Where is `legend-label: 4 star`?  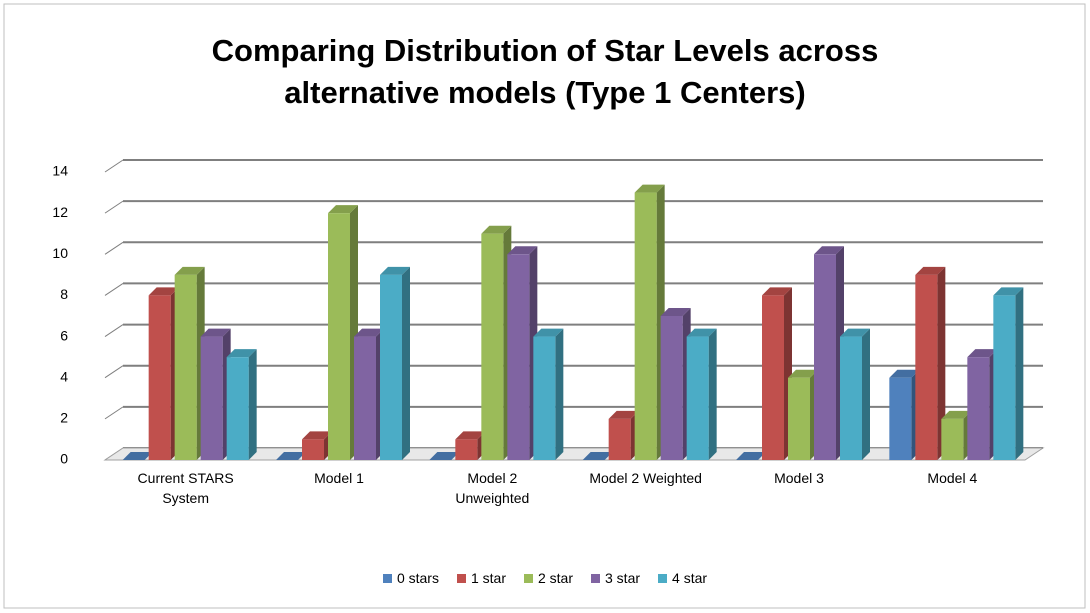
legend-label: 4 star is located at coordinates (690, 578).